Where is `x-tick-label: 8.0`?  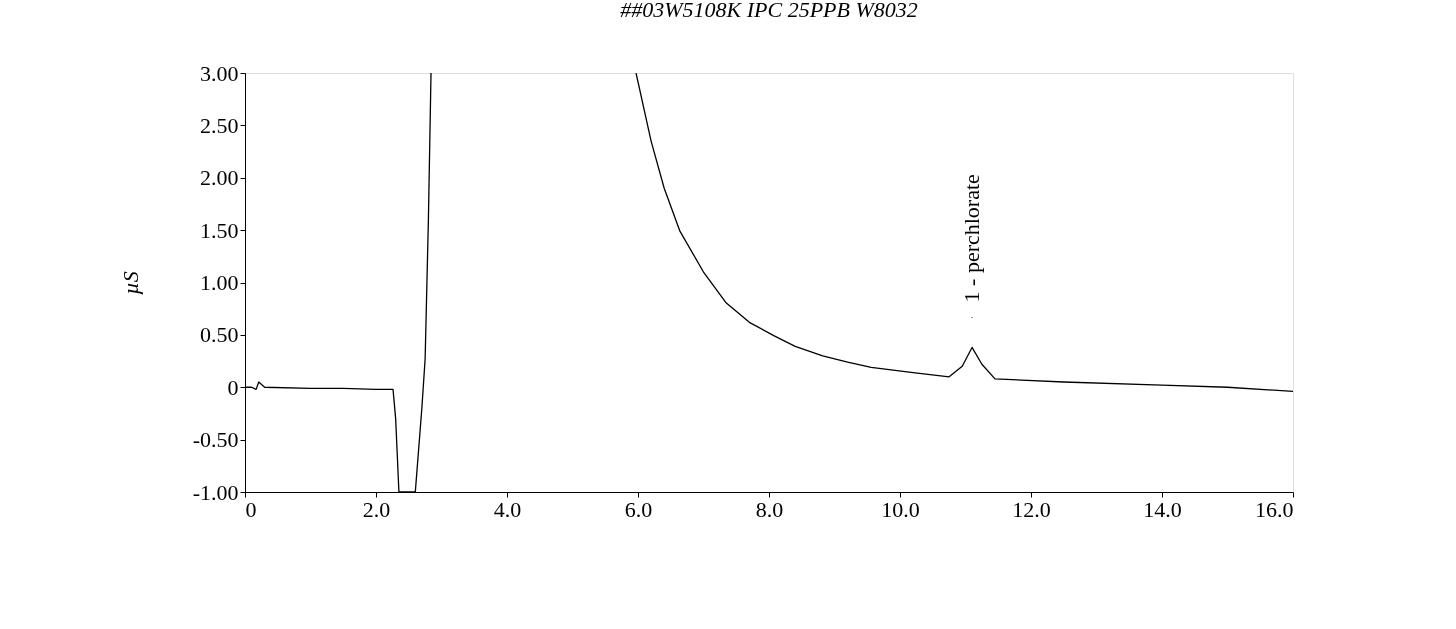 x-tick-label: 8.0 is located at coordinates (769, 509).